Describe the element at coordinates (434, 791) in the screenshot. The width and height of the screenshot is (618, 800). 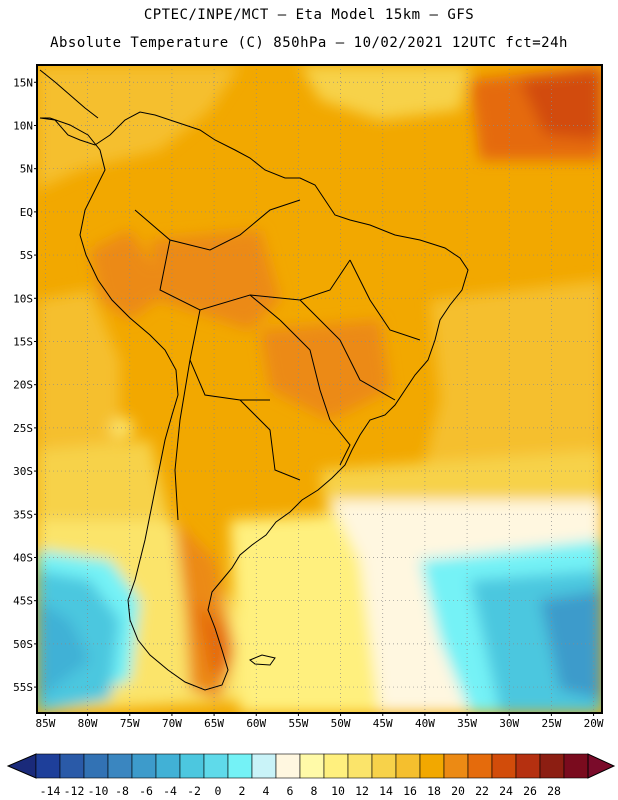
I see `colorbar-label: 18` at that location.